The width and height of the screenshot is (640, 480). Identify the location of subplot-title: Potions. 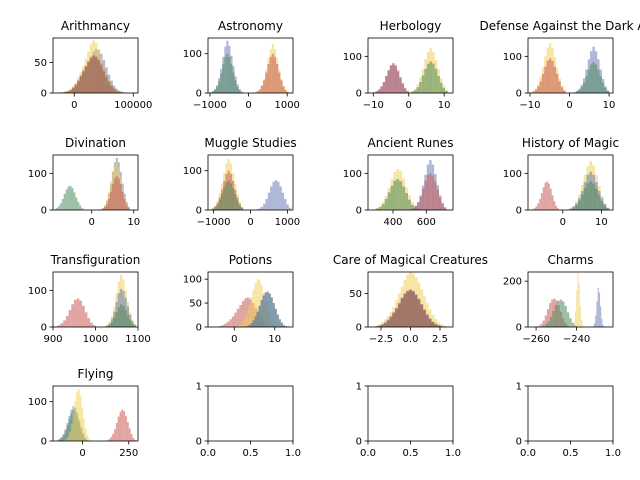
(250, 260).